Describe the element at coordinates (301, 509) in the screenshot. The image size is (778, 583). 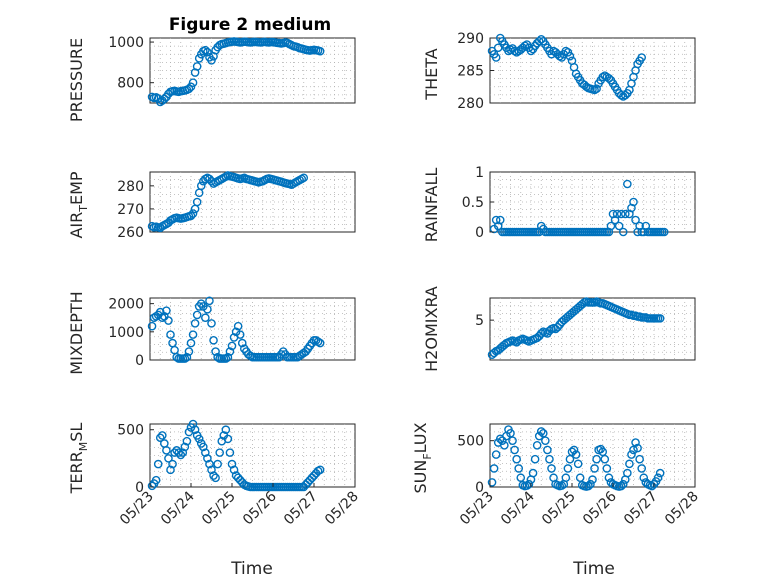
I see `x-tick-label: 05/27` at that location.